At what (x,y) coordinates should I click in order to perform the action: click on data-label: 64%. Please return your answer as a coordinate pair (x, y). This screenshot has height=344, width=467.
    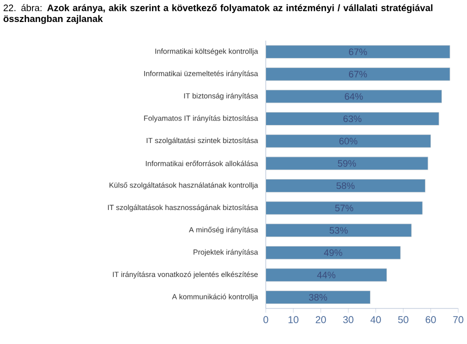
    Looking at the image, I should click on (353, 96).